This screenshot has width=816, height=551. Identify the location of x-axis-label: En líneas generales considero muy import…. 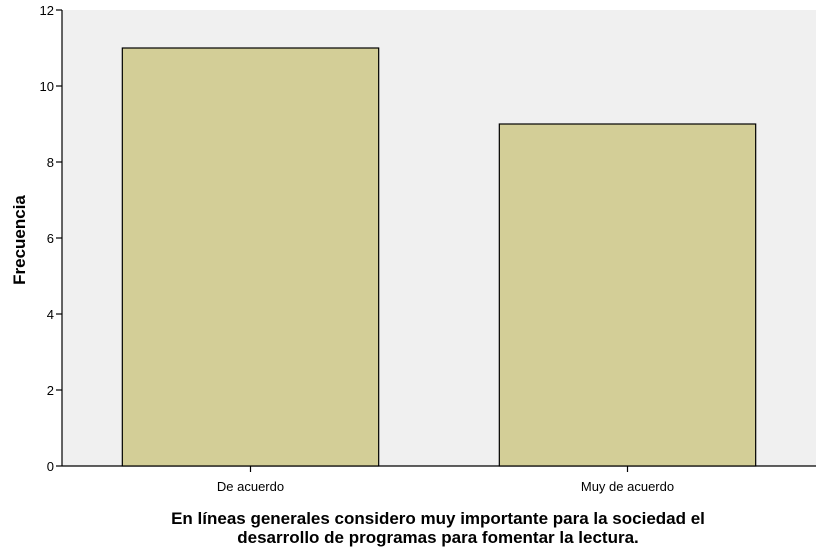
(438, 528).